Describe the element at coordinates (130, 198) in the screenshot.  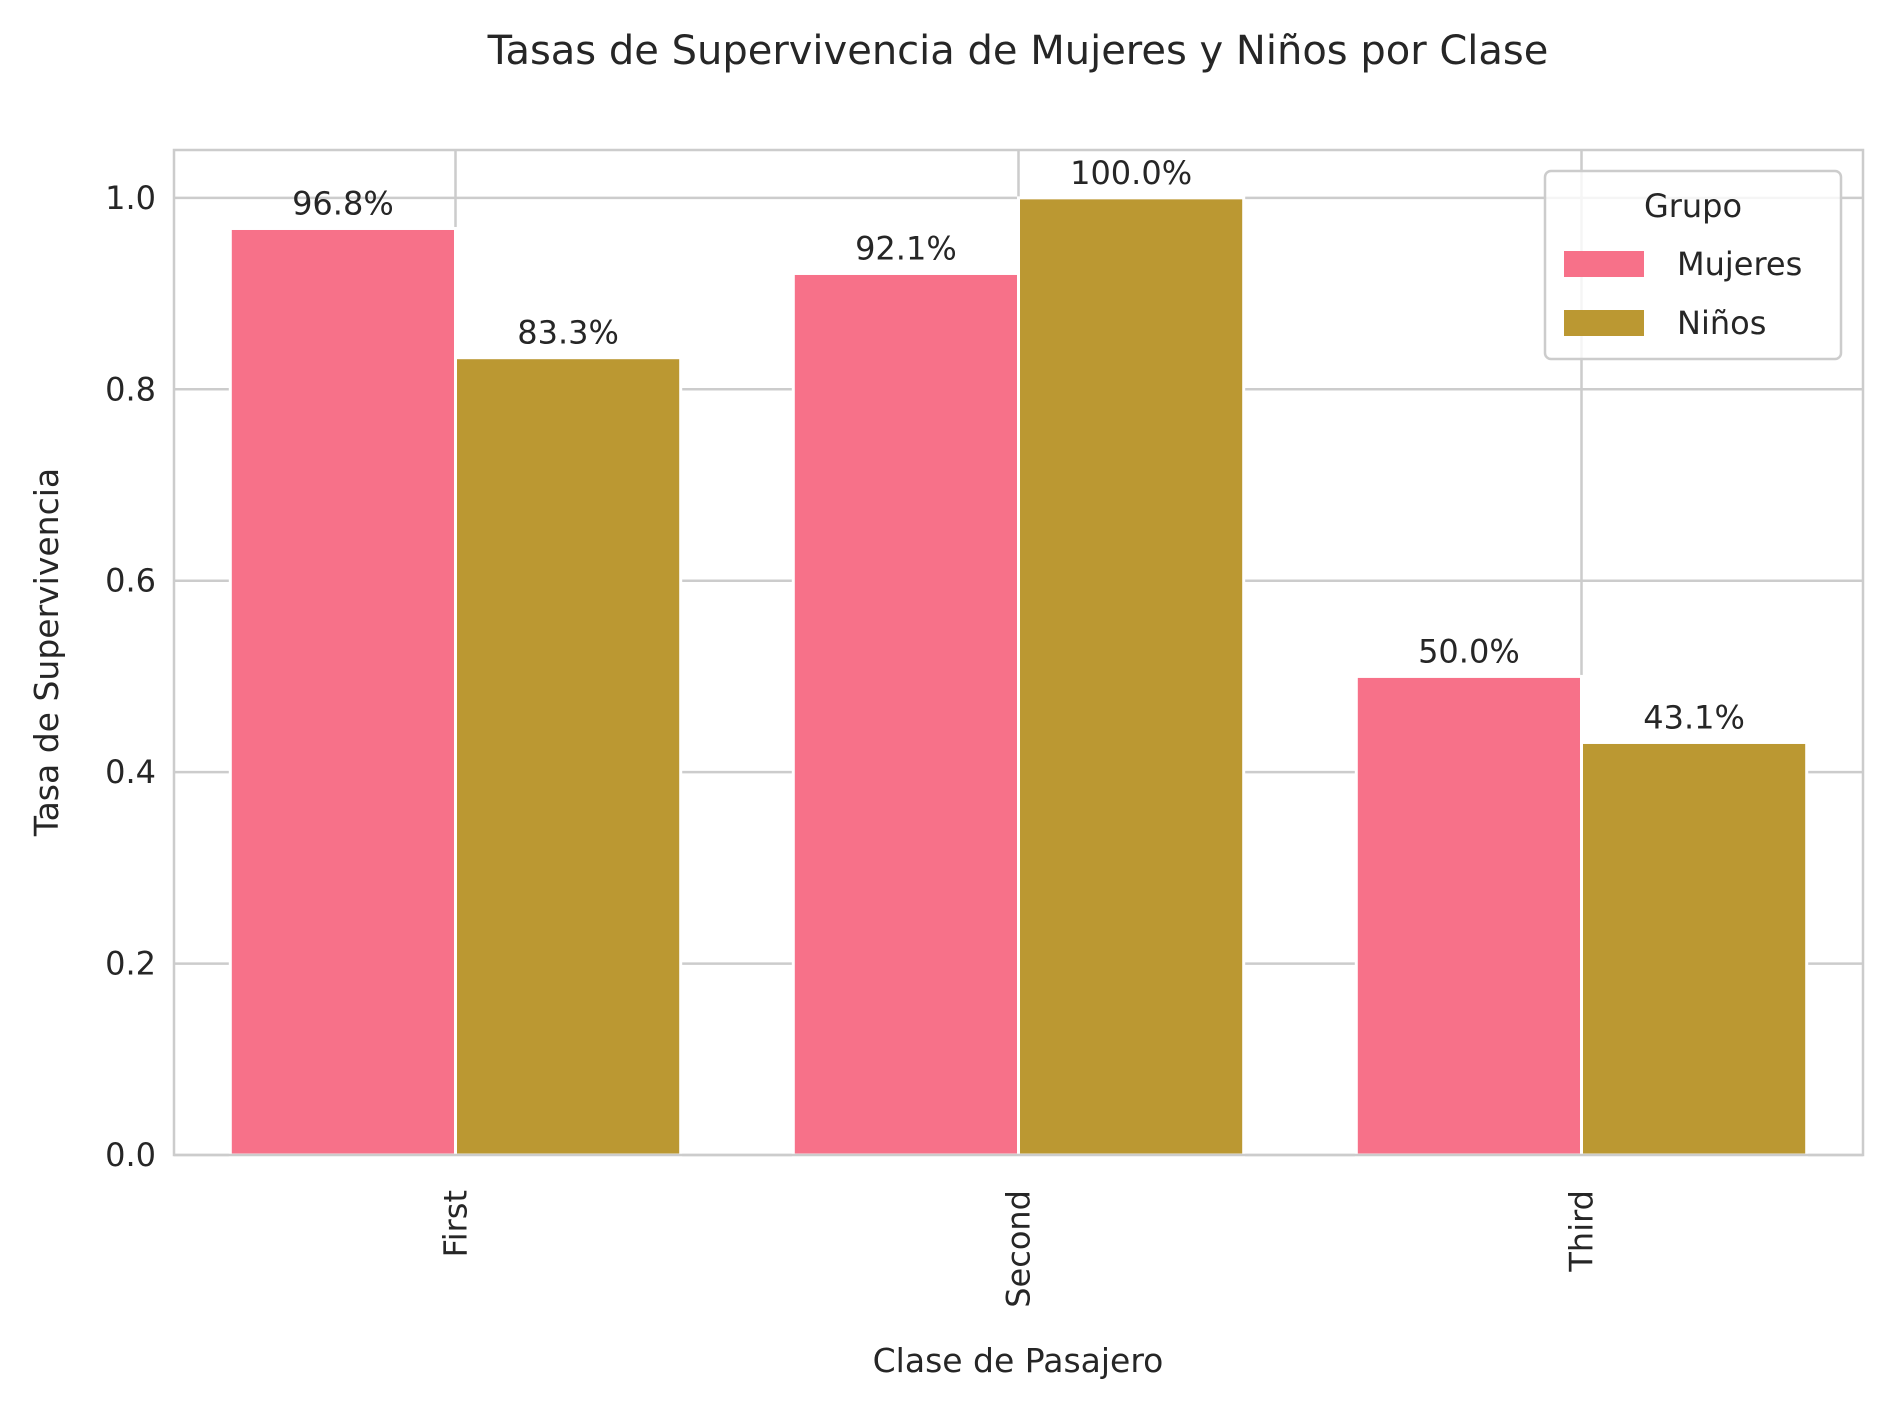
I see `y-tick-label: 1.0` at that location.